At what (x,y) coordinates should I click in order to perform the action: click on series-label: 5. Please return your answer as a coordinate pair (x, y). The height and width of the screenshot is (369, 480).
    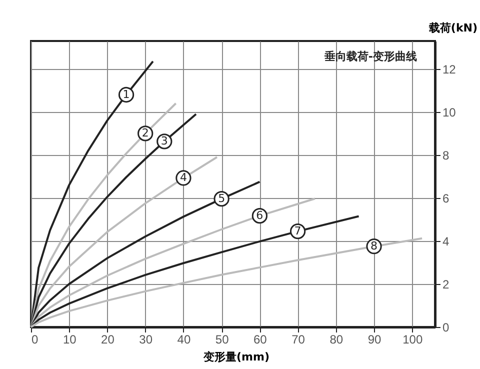
    Looking at the image, I should click on (222, 198).